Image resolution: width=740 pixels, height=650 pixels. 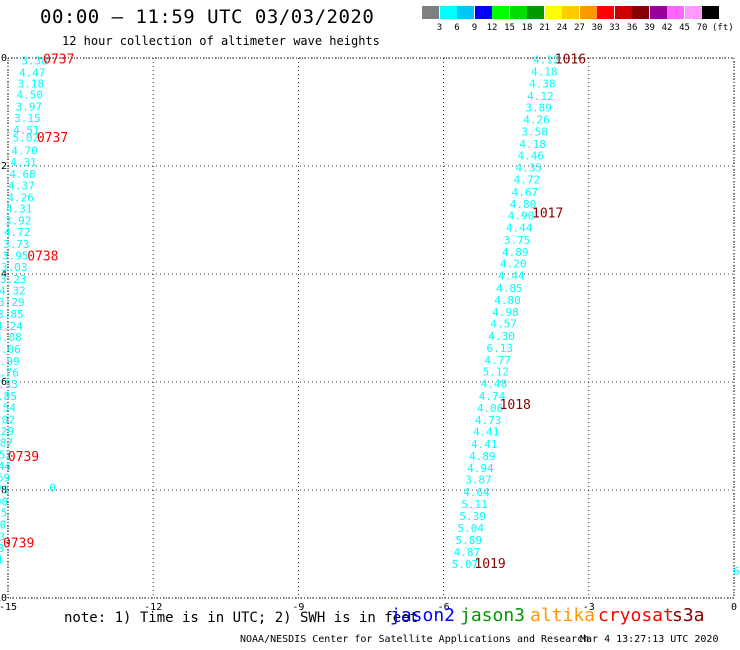 What do you see at coordinates (540, 96) in the screenshot?
I see `swh-label: 4.12` at bounding box center [540, 96].